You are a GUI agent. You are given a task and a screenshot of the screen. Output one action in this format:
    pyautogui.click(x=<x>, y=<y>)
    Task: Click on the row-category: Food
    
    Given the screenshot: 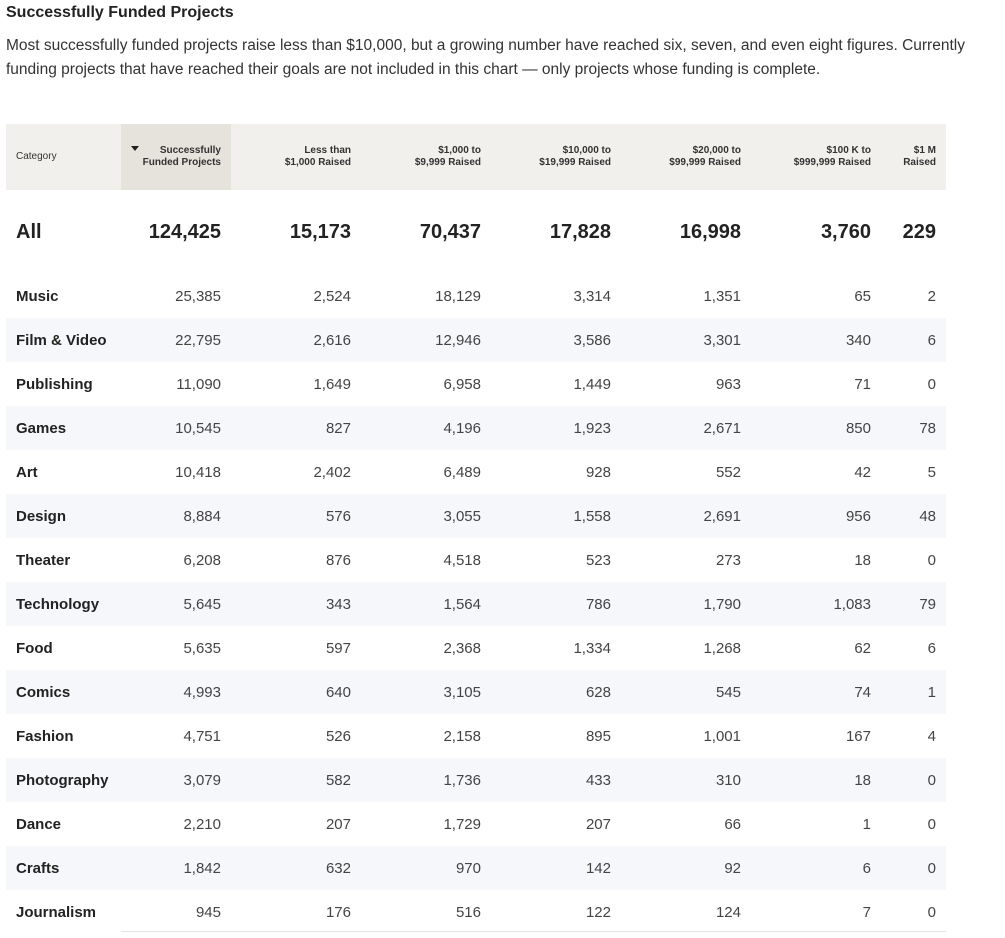 What is the action you would take?
    pyautogui.click(x=34, y=648)
    